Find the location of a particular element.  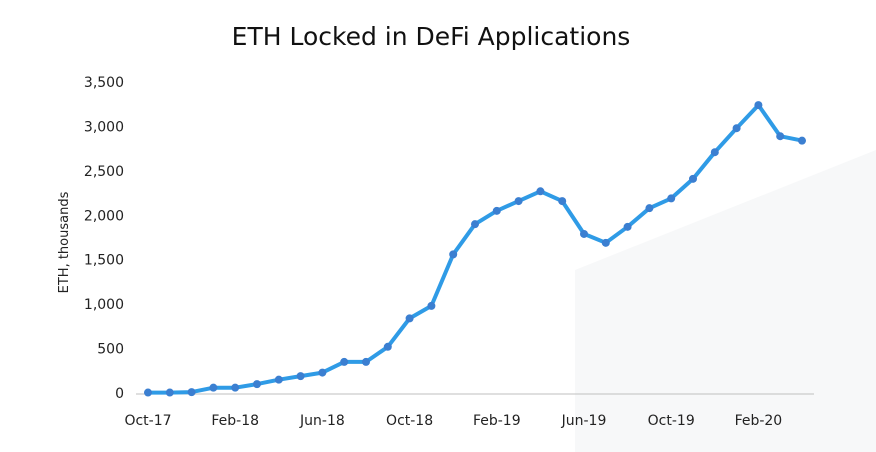

y-tick-label: 500 is located at coordinates (110, 350).